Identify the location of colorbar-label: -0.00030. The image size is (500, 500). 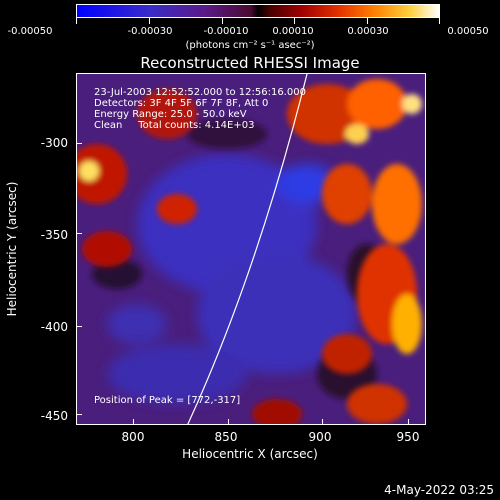
(150, 31).